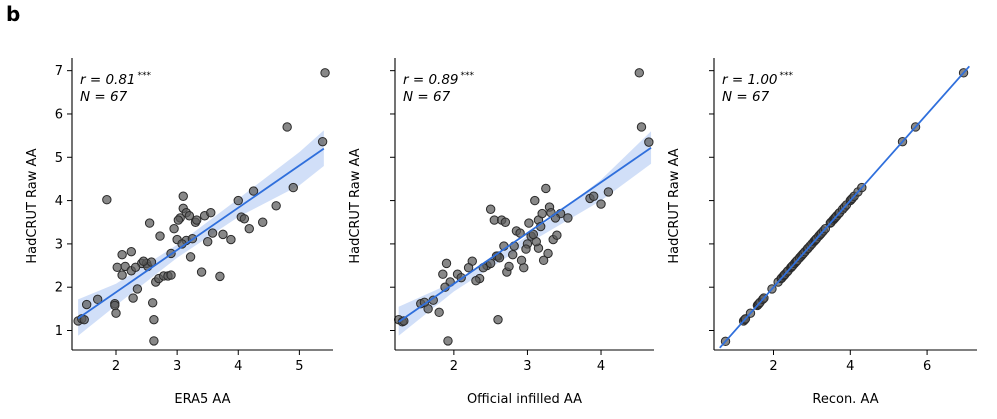 This screenshot has height=419, width=997. I want to click on confidence-band, so click(525, 233).